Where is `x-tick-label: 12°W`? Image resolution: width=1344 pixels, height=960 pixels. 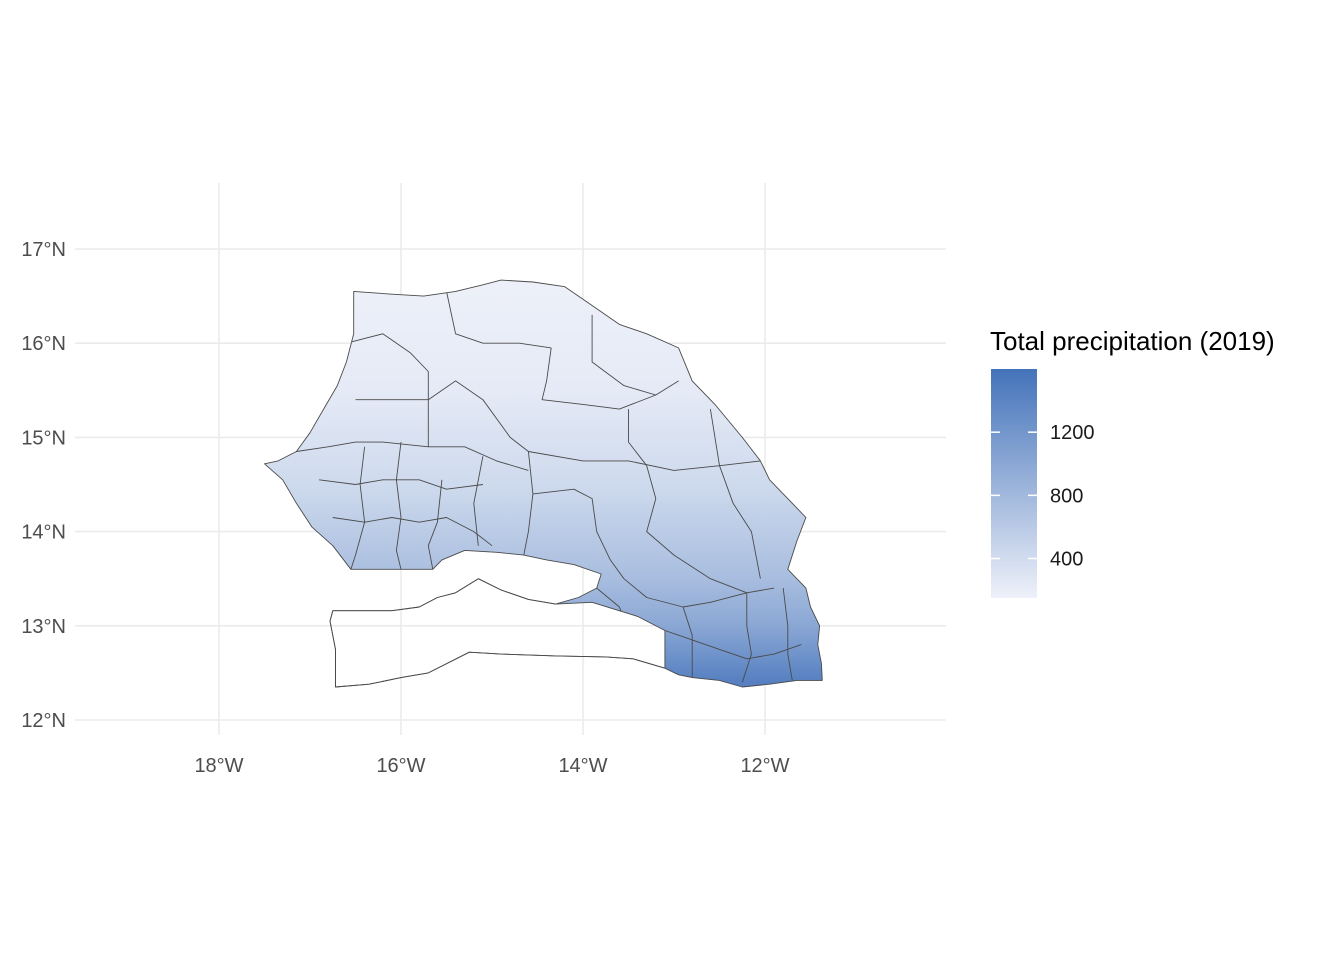
x-tick-label: 12°W is located at coordinates (764, 766).